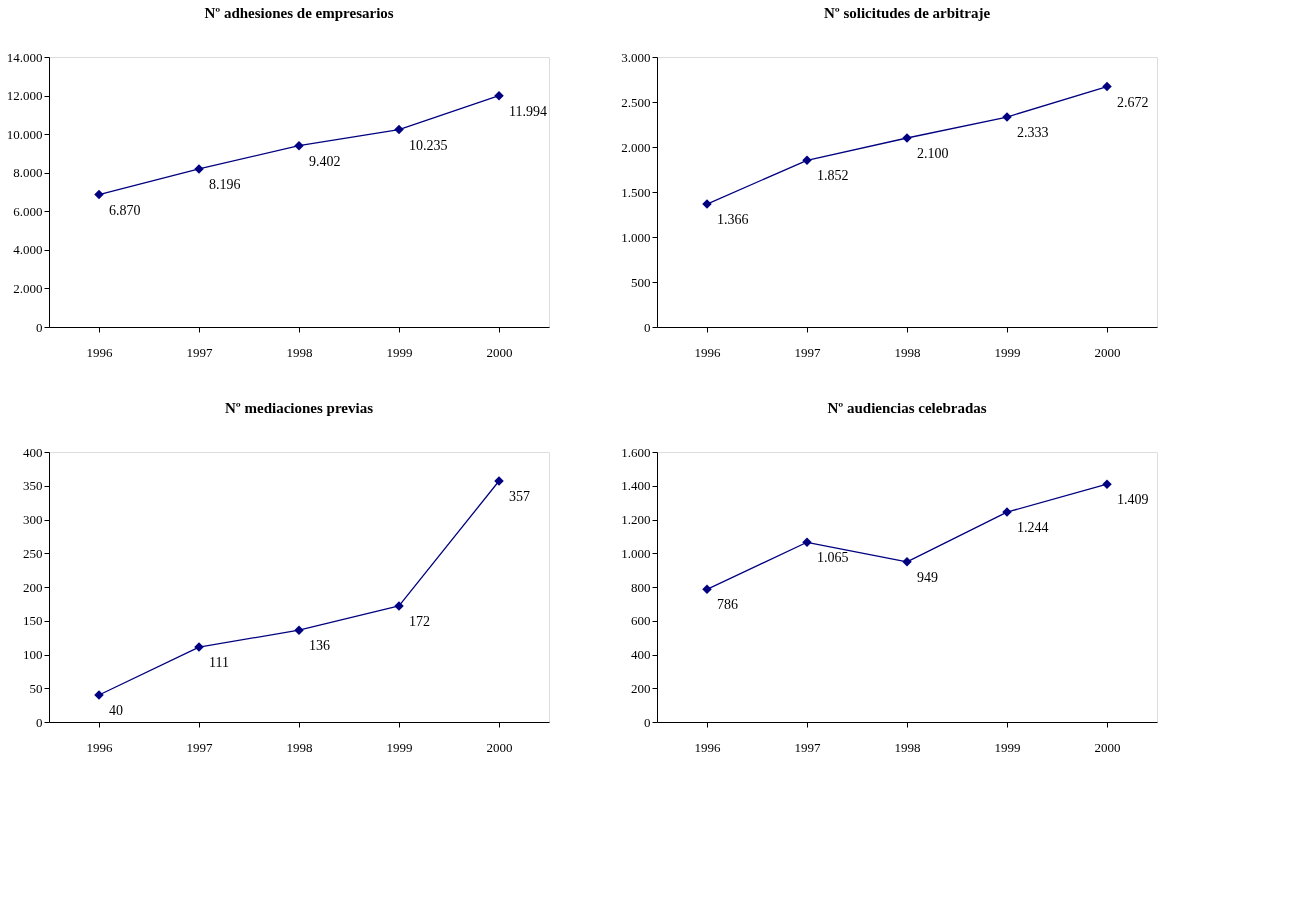 The width and height of the screenshot is (1295, 915). I want to click on text: 136, so click(319, 646).